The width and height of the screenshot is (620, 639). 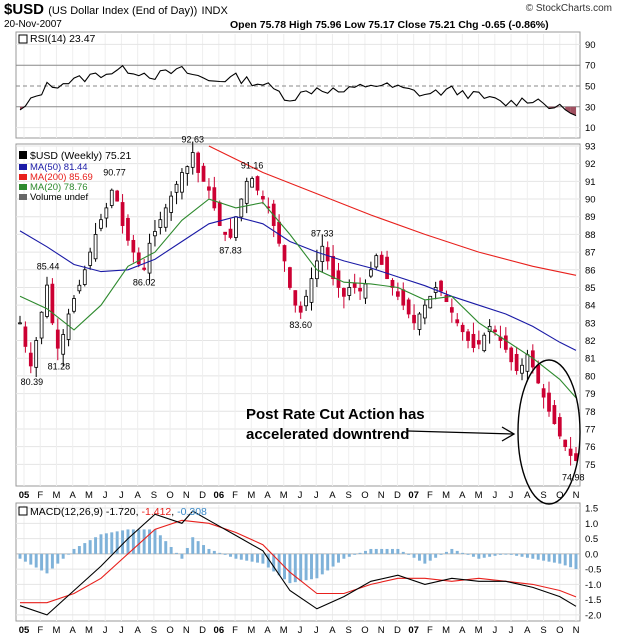 What do you see at coordinates (568, 8) in the screenshot?
I see `stockcharts-logo: © StockCharts.com` at bounding box center [568, 8].